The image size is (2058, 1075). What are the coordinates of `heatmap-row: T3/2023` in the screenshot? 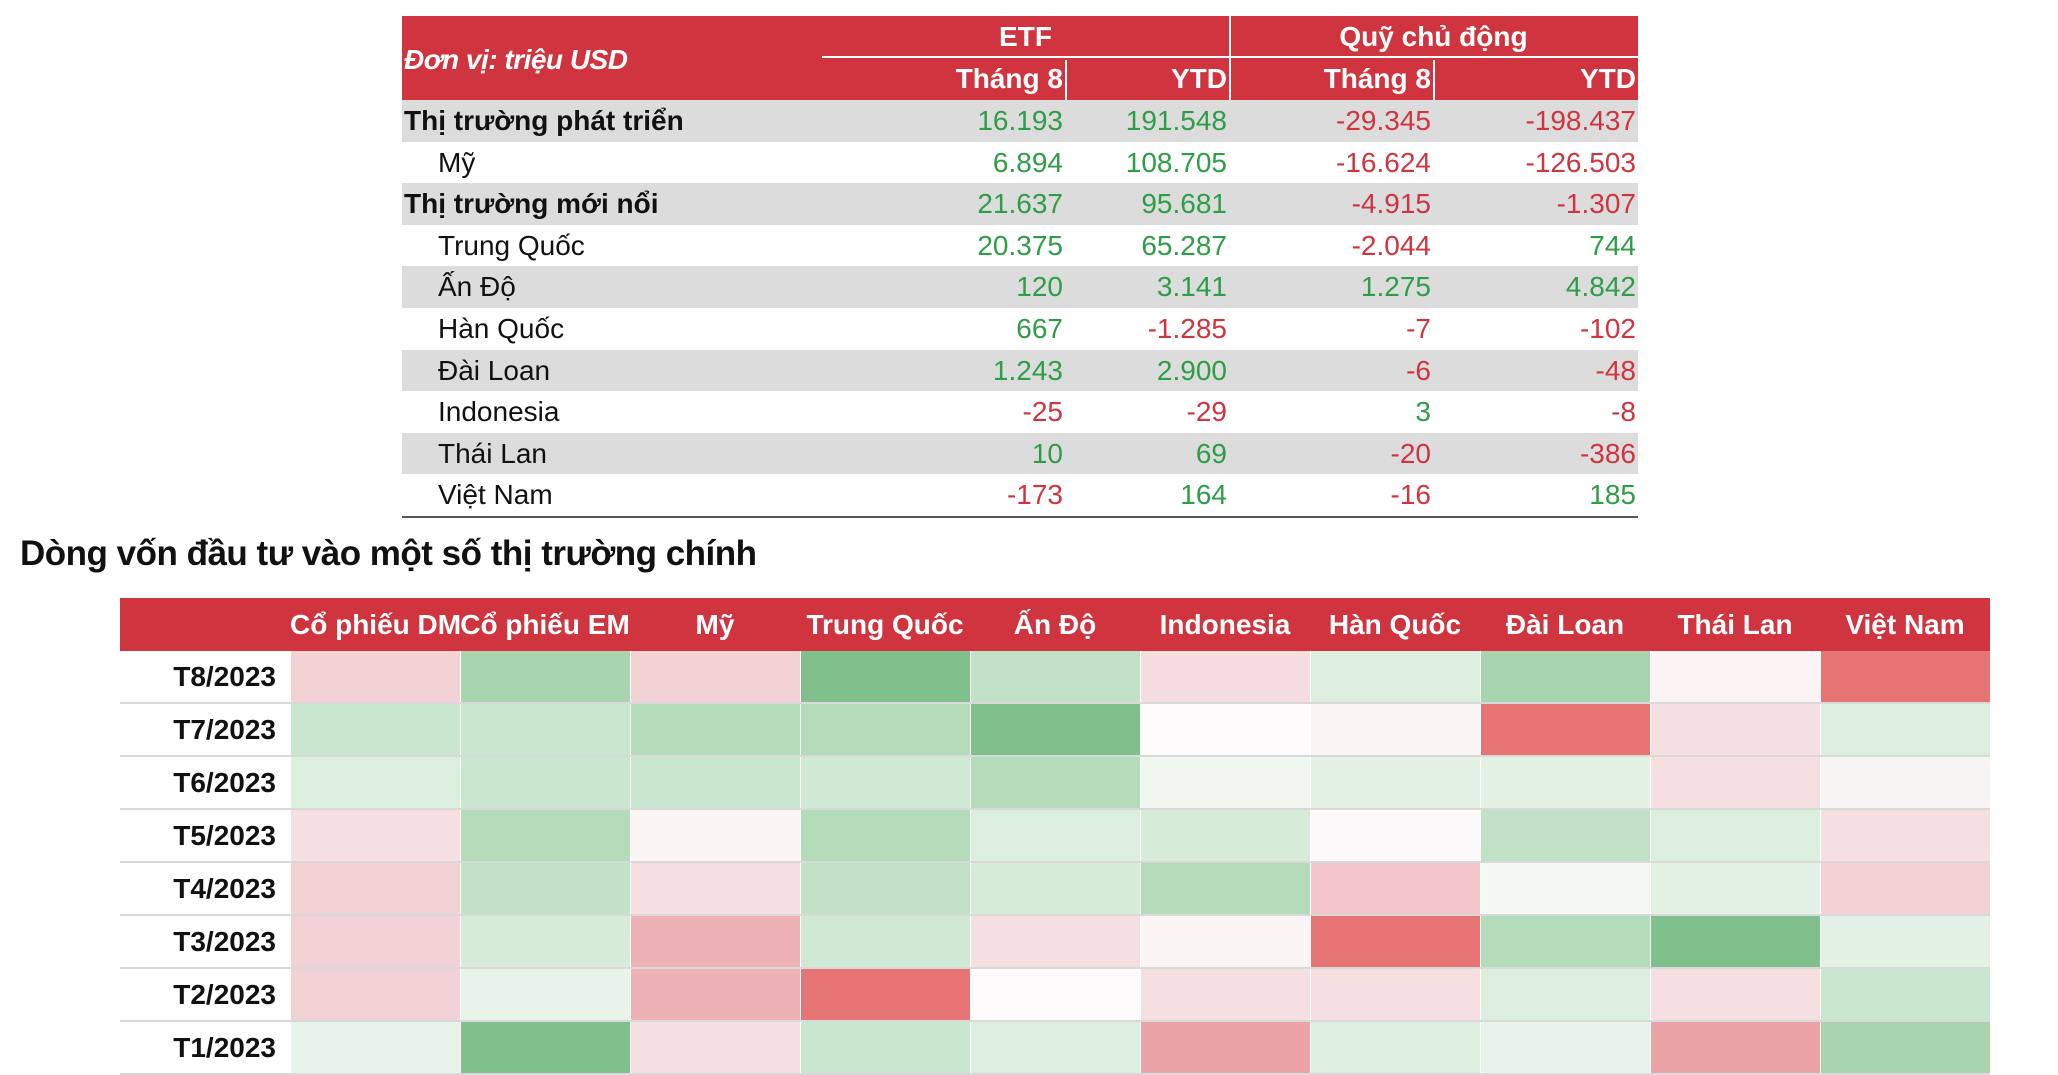 It's located at (1055, 942).